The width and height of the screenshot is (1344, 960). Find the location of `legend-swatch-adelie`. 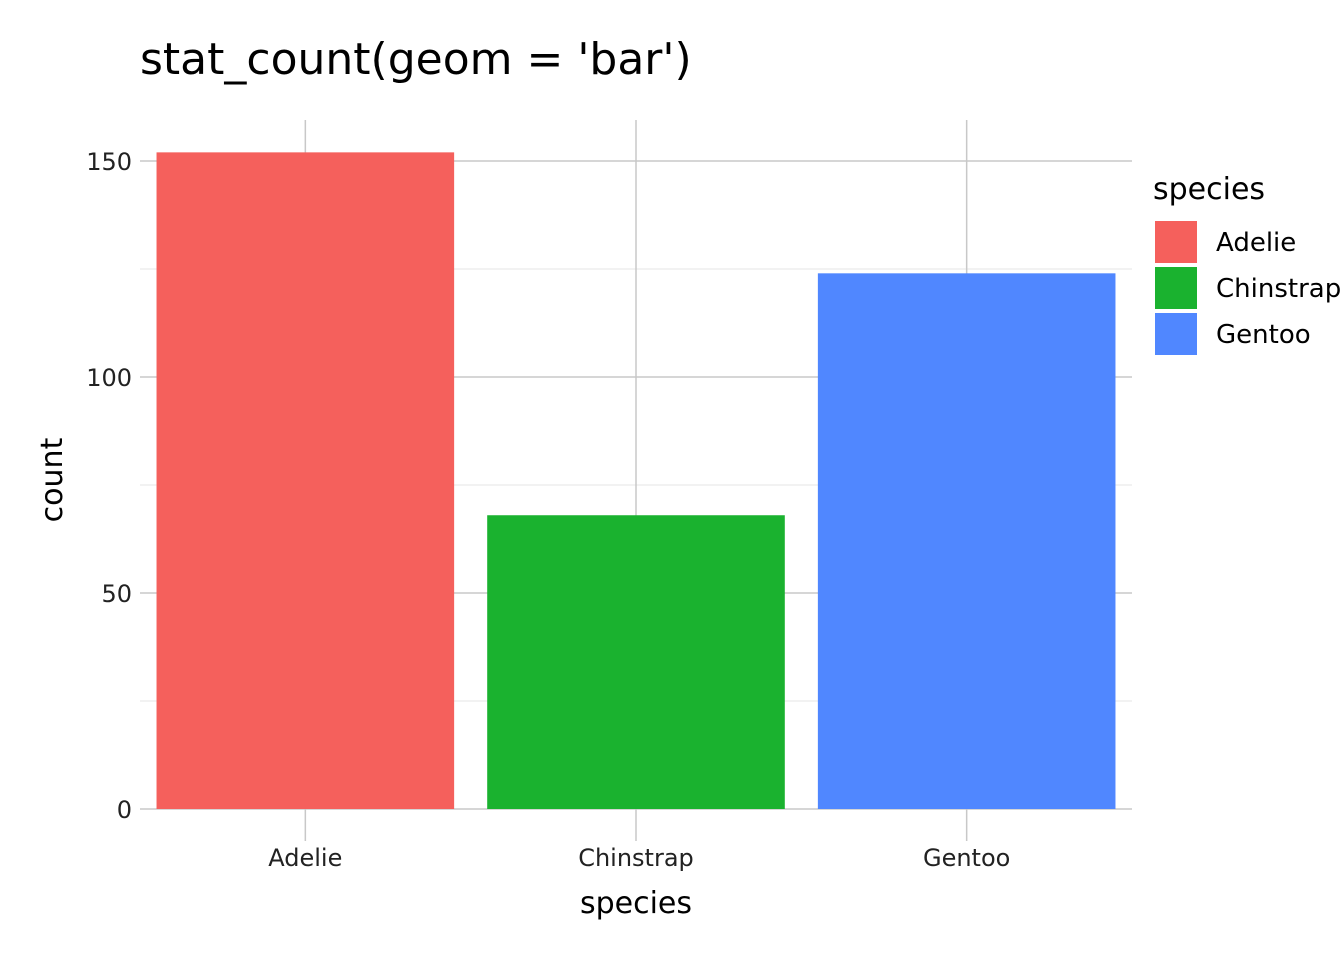

legend-swatch-adelie is located at coordinates (1176, 242).